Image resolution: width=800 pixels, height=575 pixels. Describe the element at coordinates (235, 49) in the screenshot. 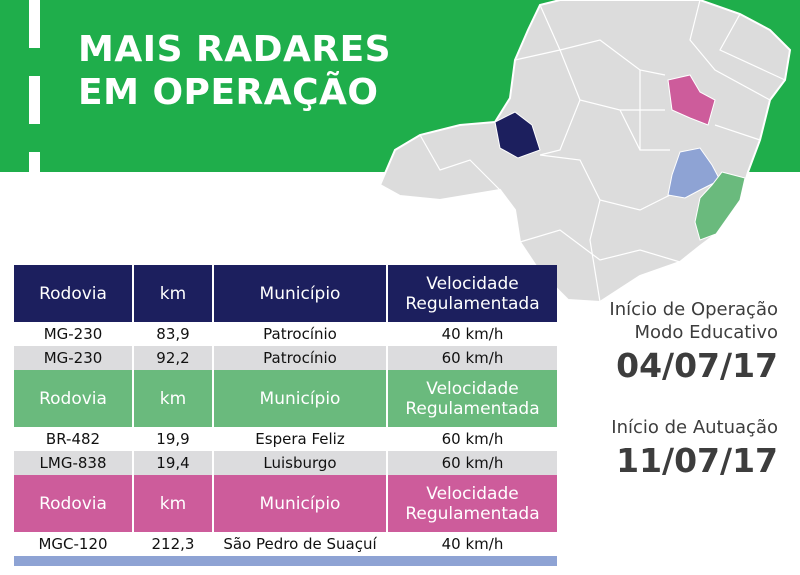

I see `title-line: MAIS RADARES` at that location.